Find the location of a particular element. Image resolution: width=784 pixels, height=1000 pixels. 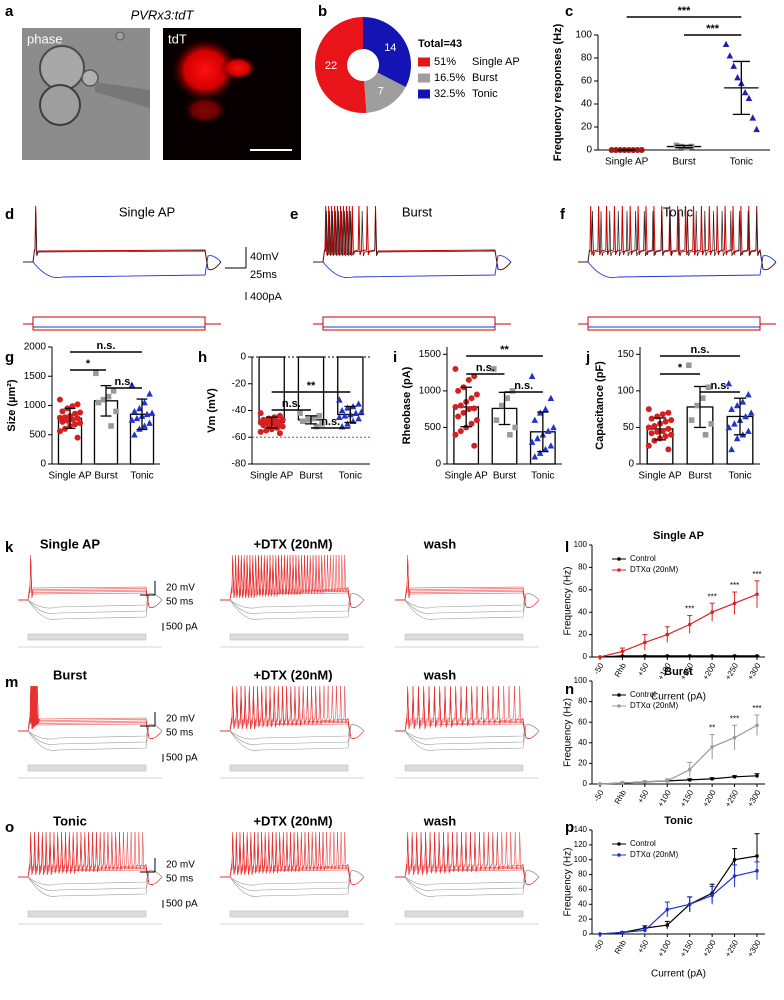

panel-label: i is located at coordinates (395, 357).